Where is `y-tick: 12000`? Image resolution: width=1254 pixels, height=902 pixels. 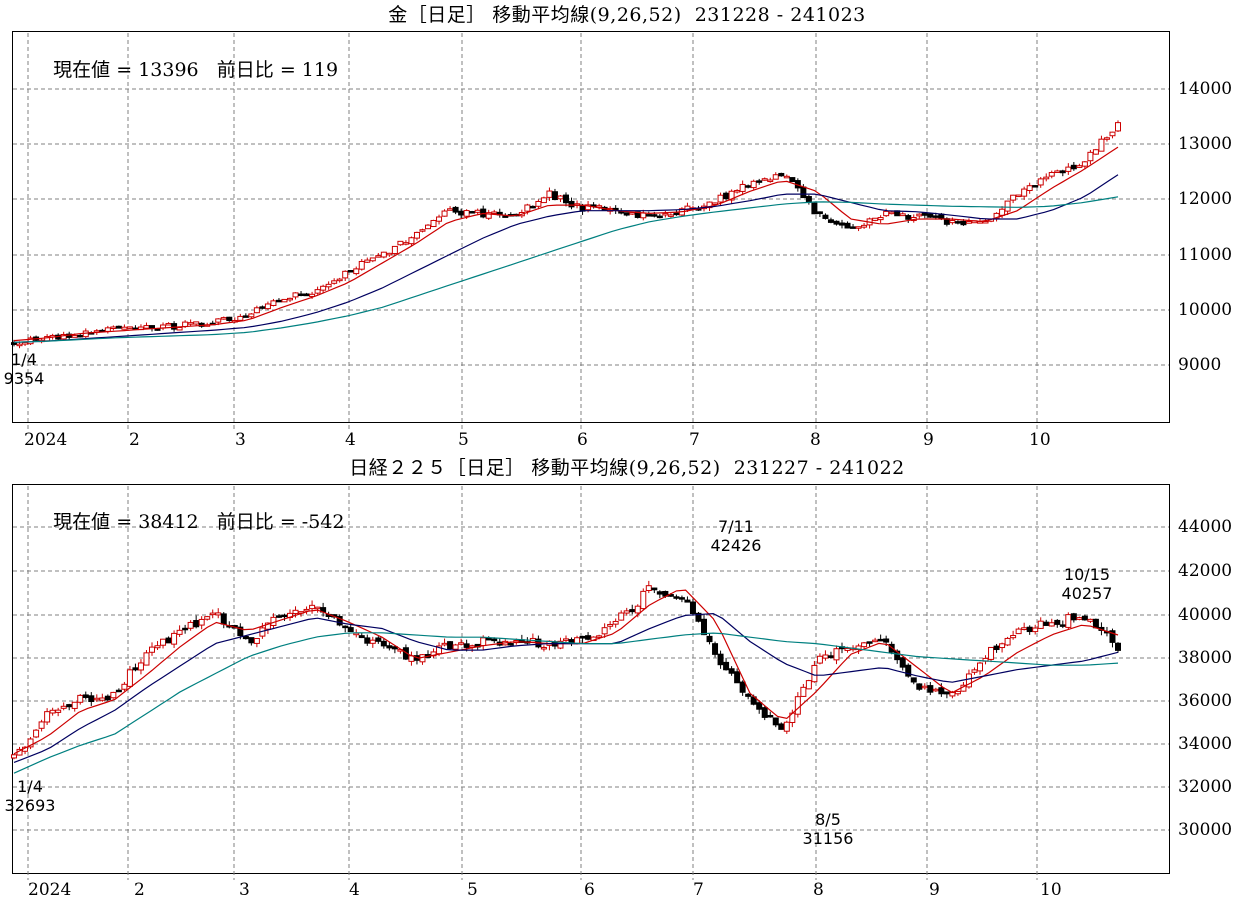
y-tick: 12000 is located at coordinates (1205, 199).